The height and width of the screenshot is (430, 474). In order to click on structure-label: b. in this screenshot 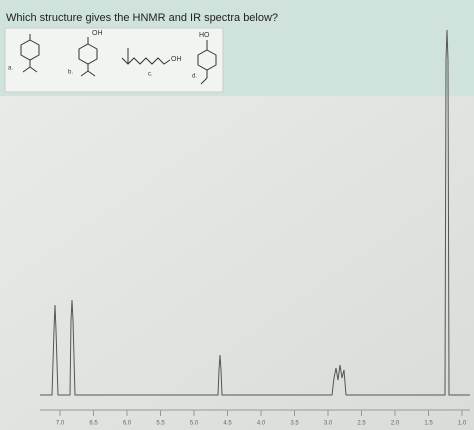, I will do `click(70, 73)`.